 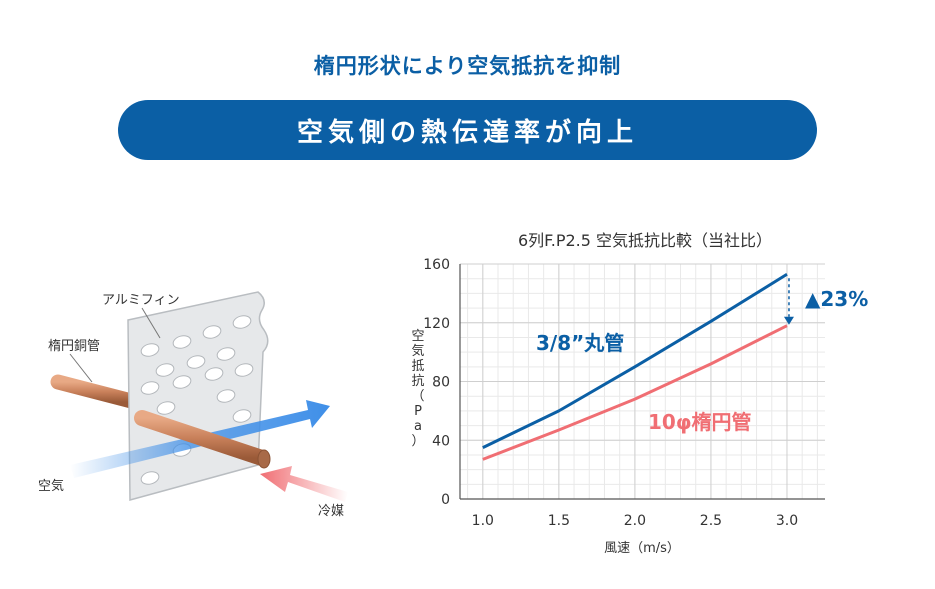 I want to click on chart-title: 6列F.P2.5 空気抵抗比較（当社比）, so click(x=645, y=240).